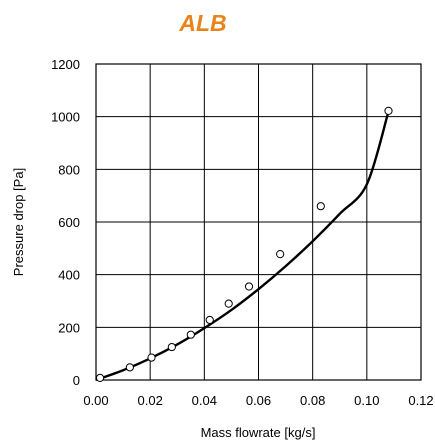  What do you see at coordinates (69, 169) in the screenshot?
I see `y-tick-label: 800` at bounding box center [69, 169].